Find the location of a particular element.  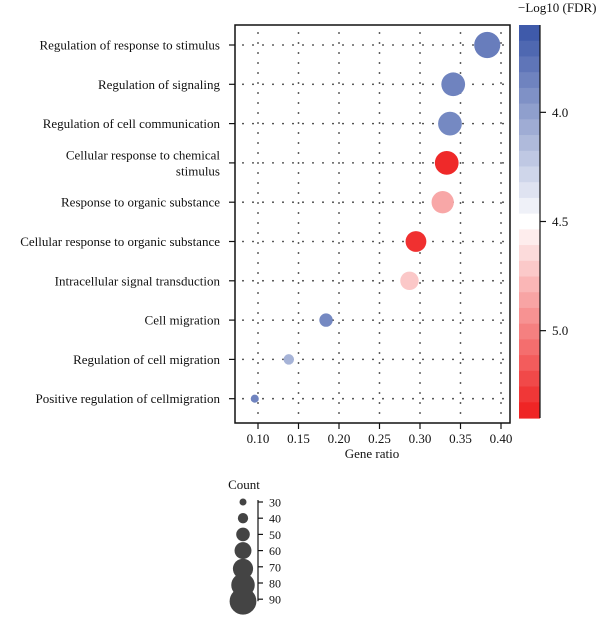

x-axis-ticks: 0.10 0.15 0.20 0.25 0.30 0.35 0.40 is located at coordinates (379, 434).